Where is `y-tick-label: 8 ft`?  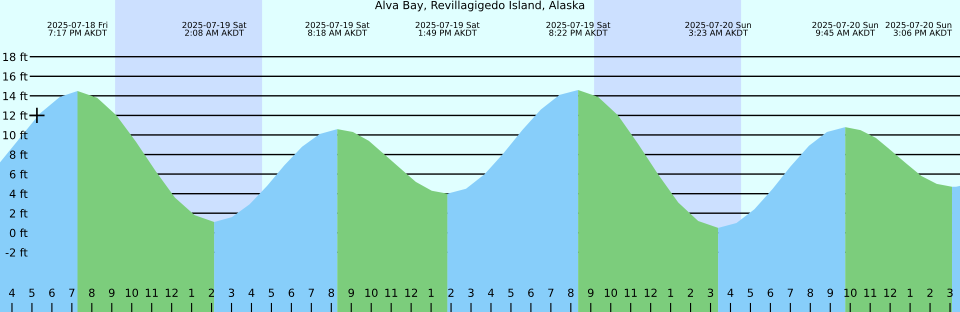 y-tick-label: 8 ft is located at coordinates (19, 154).